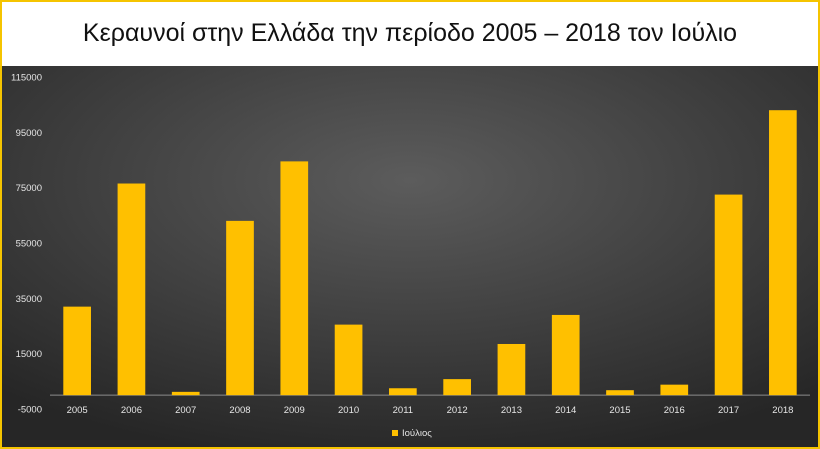 This screenshot has width=820, height=449. I want to click on legend-swatch, so click(395, 433).